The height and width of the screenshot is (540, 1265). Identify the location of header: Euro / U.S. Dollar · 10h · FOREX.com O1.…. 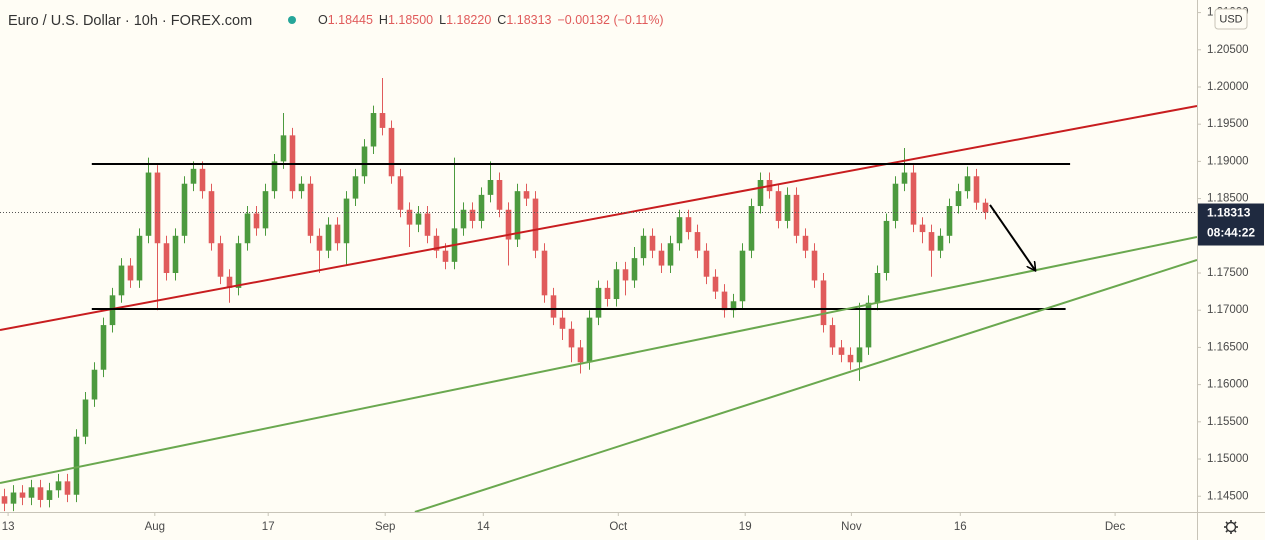
(336, 21).